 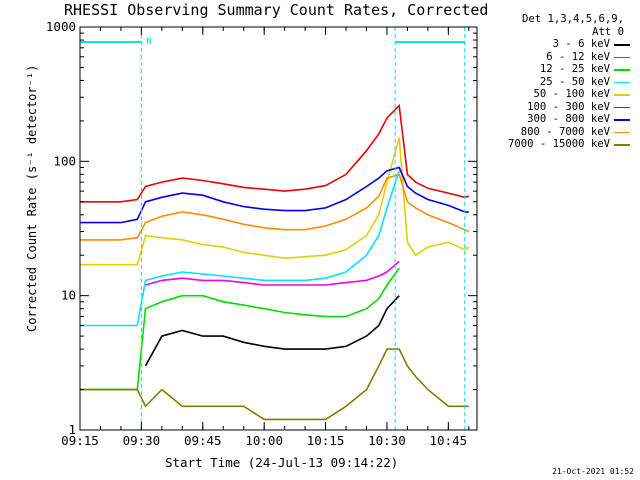 What do you see at coordinates (68, 295) in the screenshot?
I see `y-tick-label-2: 10` at bounding box center [68, 295].